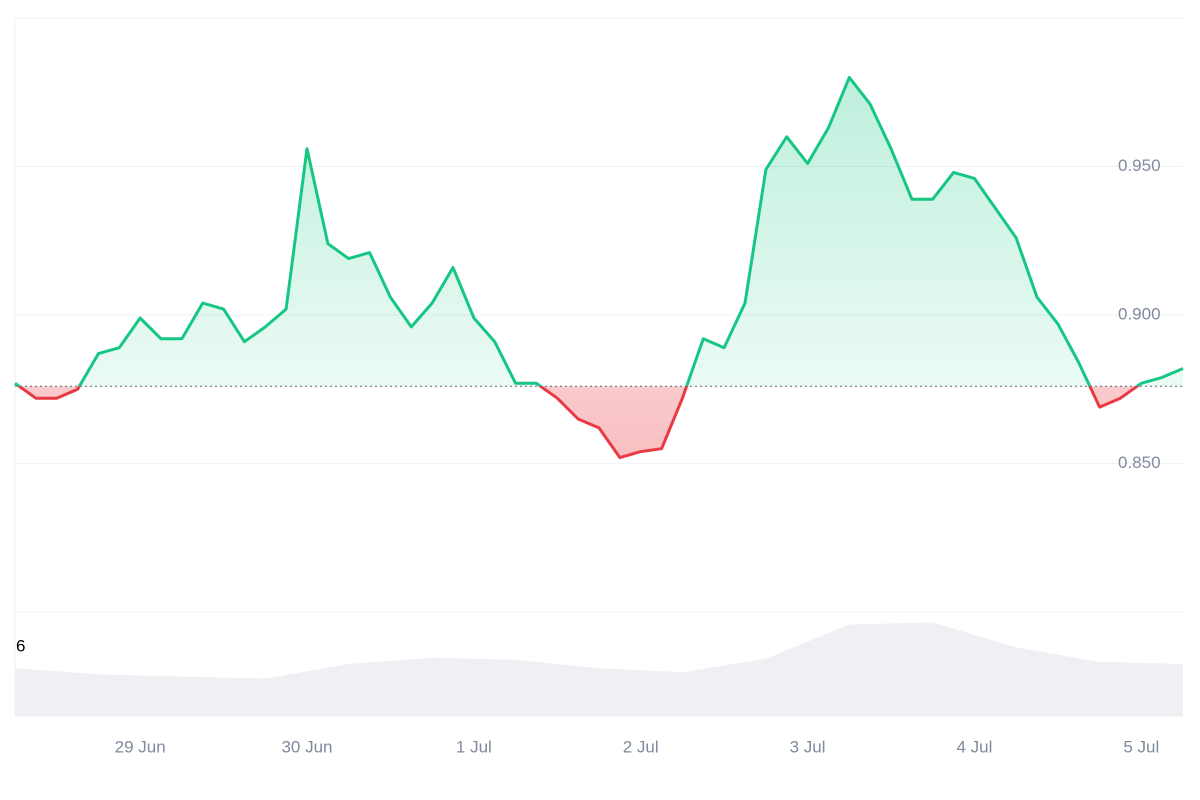 The height and width of the screenshot is (800, 1200). I want to click on x-tick-label: 1 Jul, so click(474, 746).